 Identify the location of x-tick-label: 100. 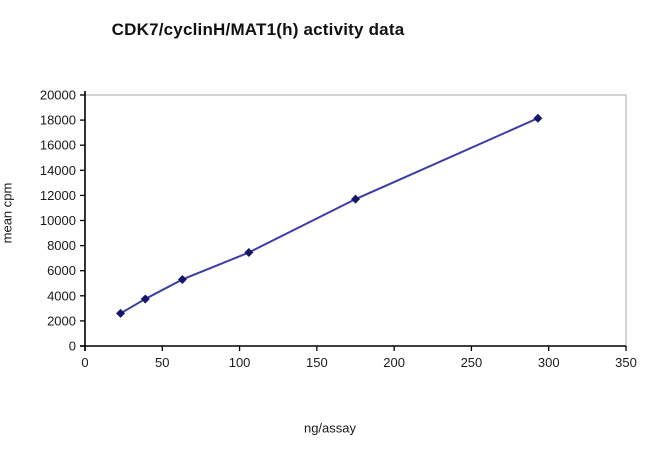
(240, 362).